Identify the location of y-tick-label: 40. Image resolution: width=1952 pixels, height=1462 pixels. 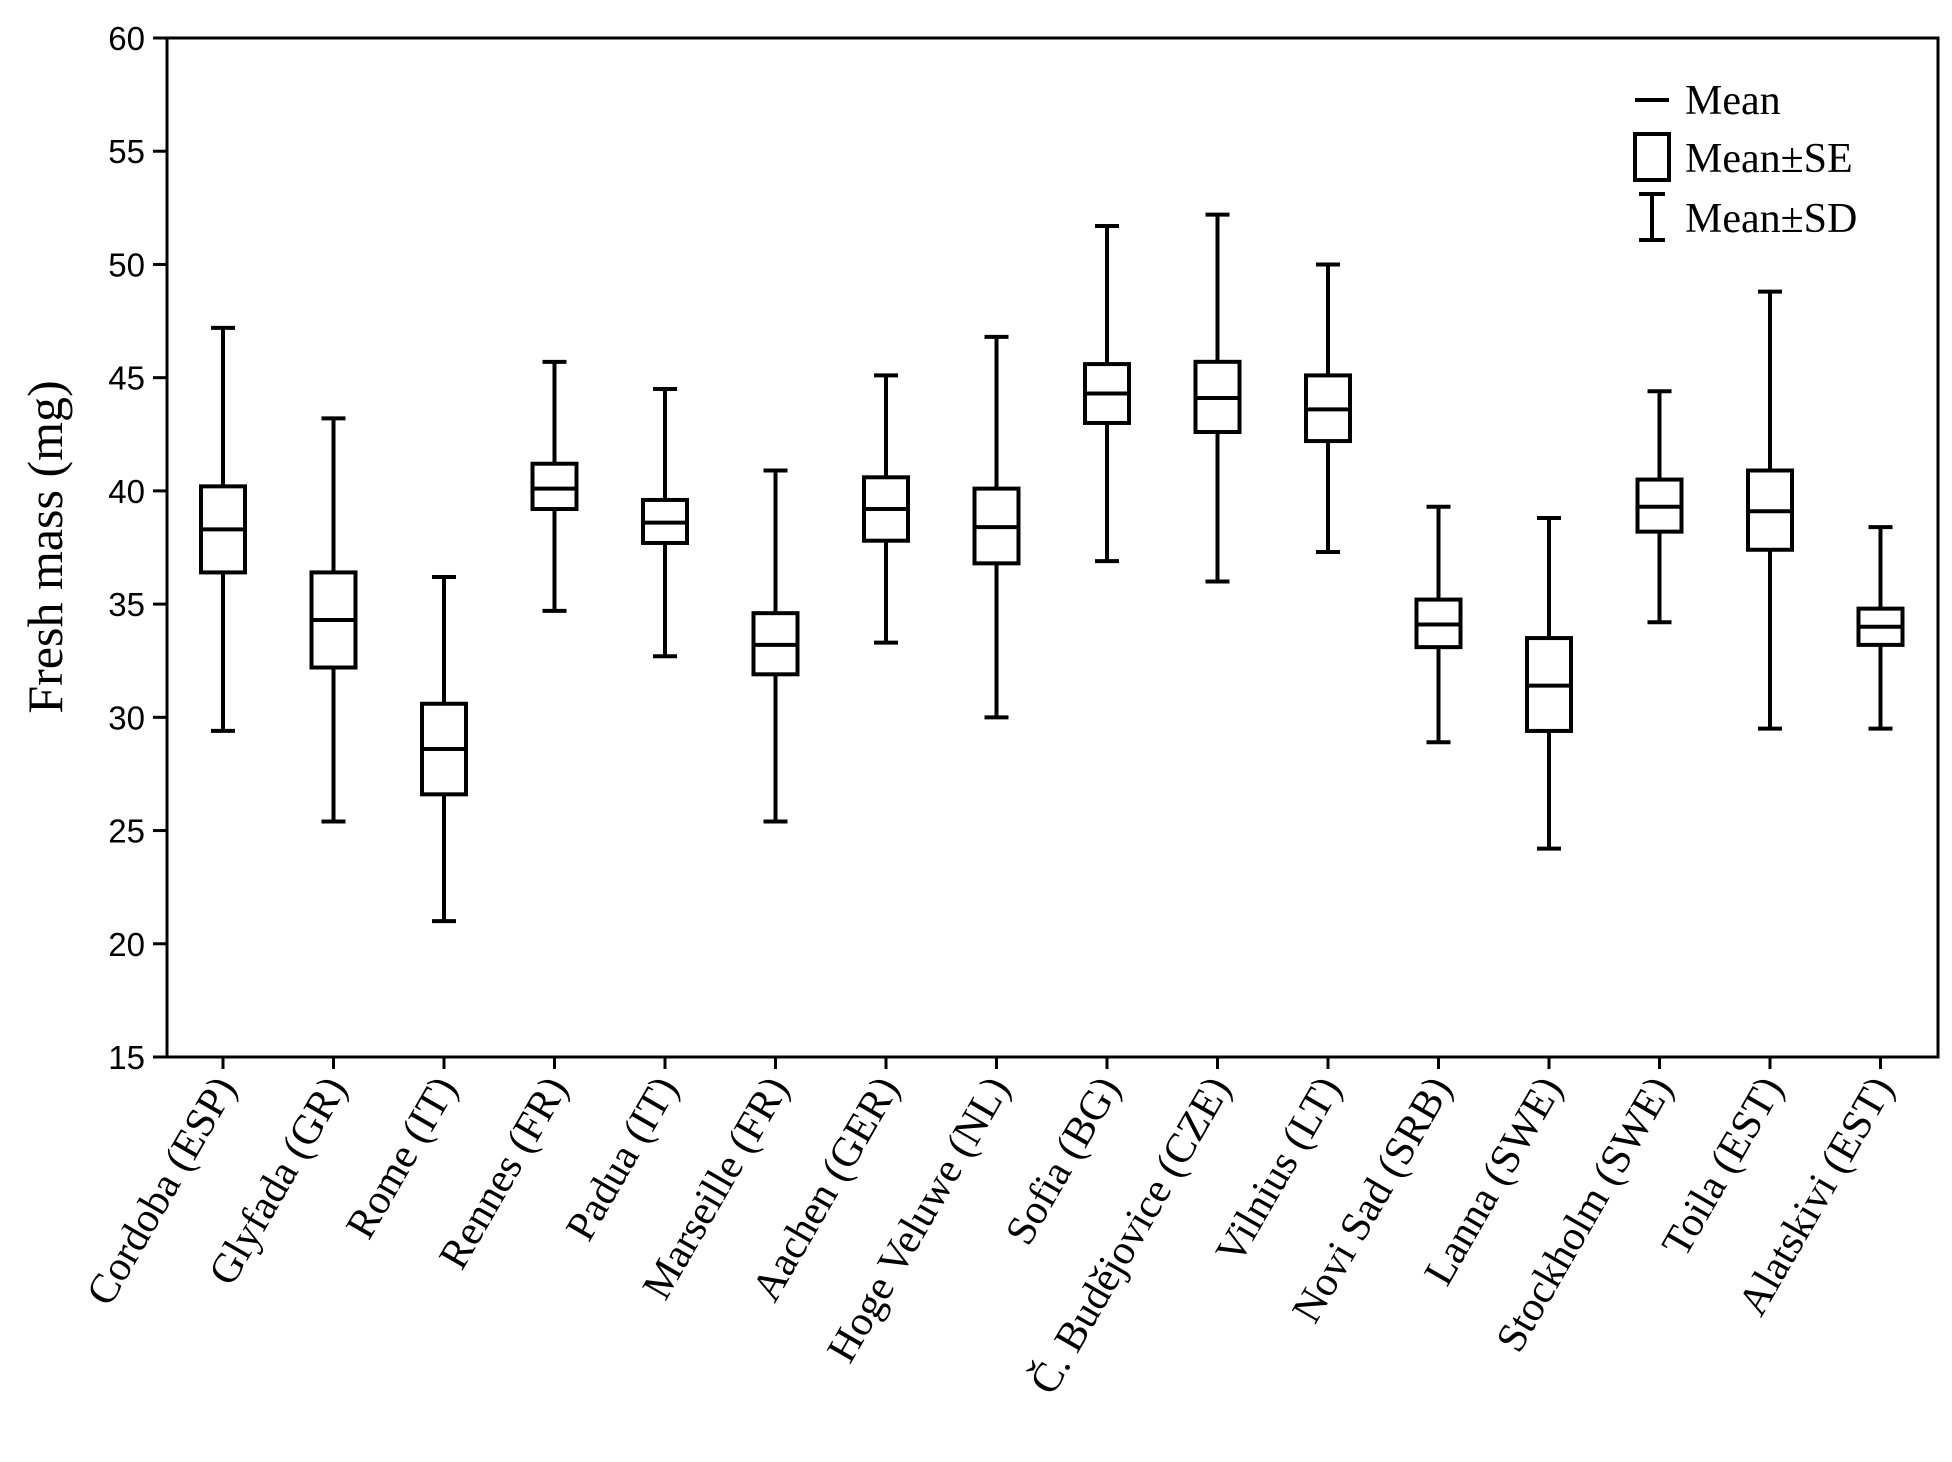
(126, 491).